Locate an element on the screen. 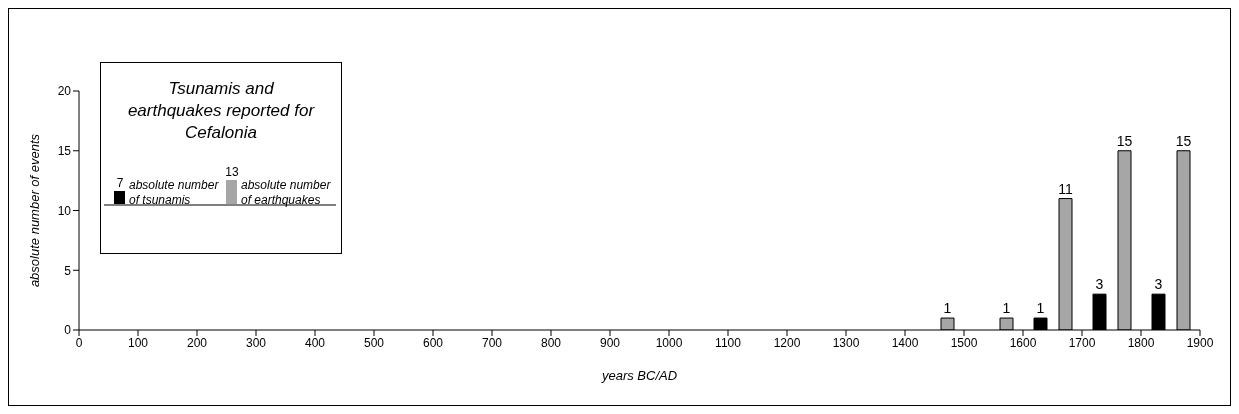 The image size is (1239, 414). legend-label: absolute number of earthquakes is located at coordinates (286, 193).